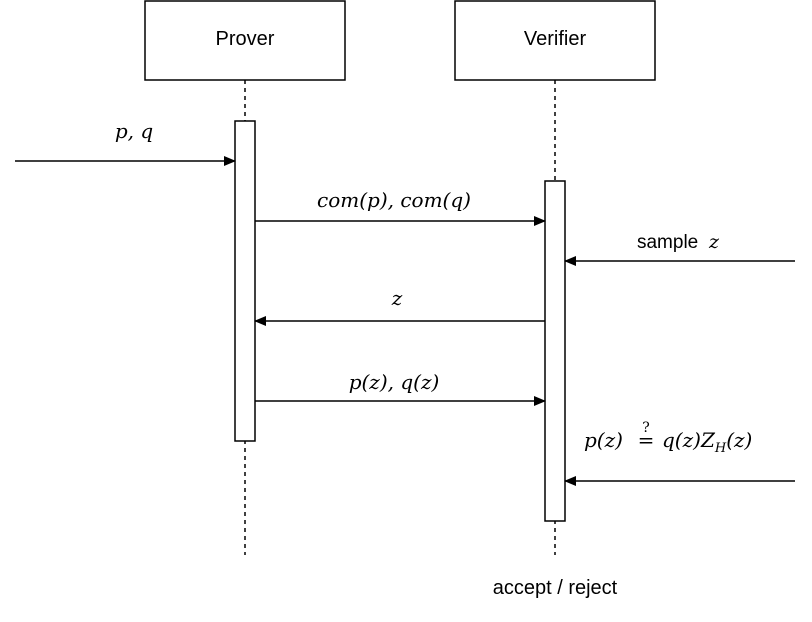 This screenshot has height=622, width=812. I want to click on input-label: p, q, so click(134, 131).